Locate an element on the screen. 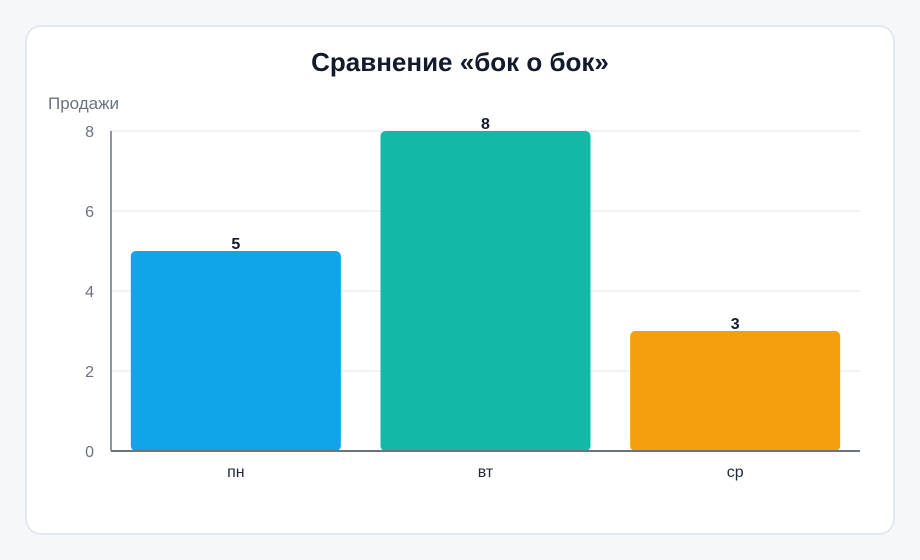  chart-title: Сравнение «бок о бок» is located at coordinates (460, 62).